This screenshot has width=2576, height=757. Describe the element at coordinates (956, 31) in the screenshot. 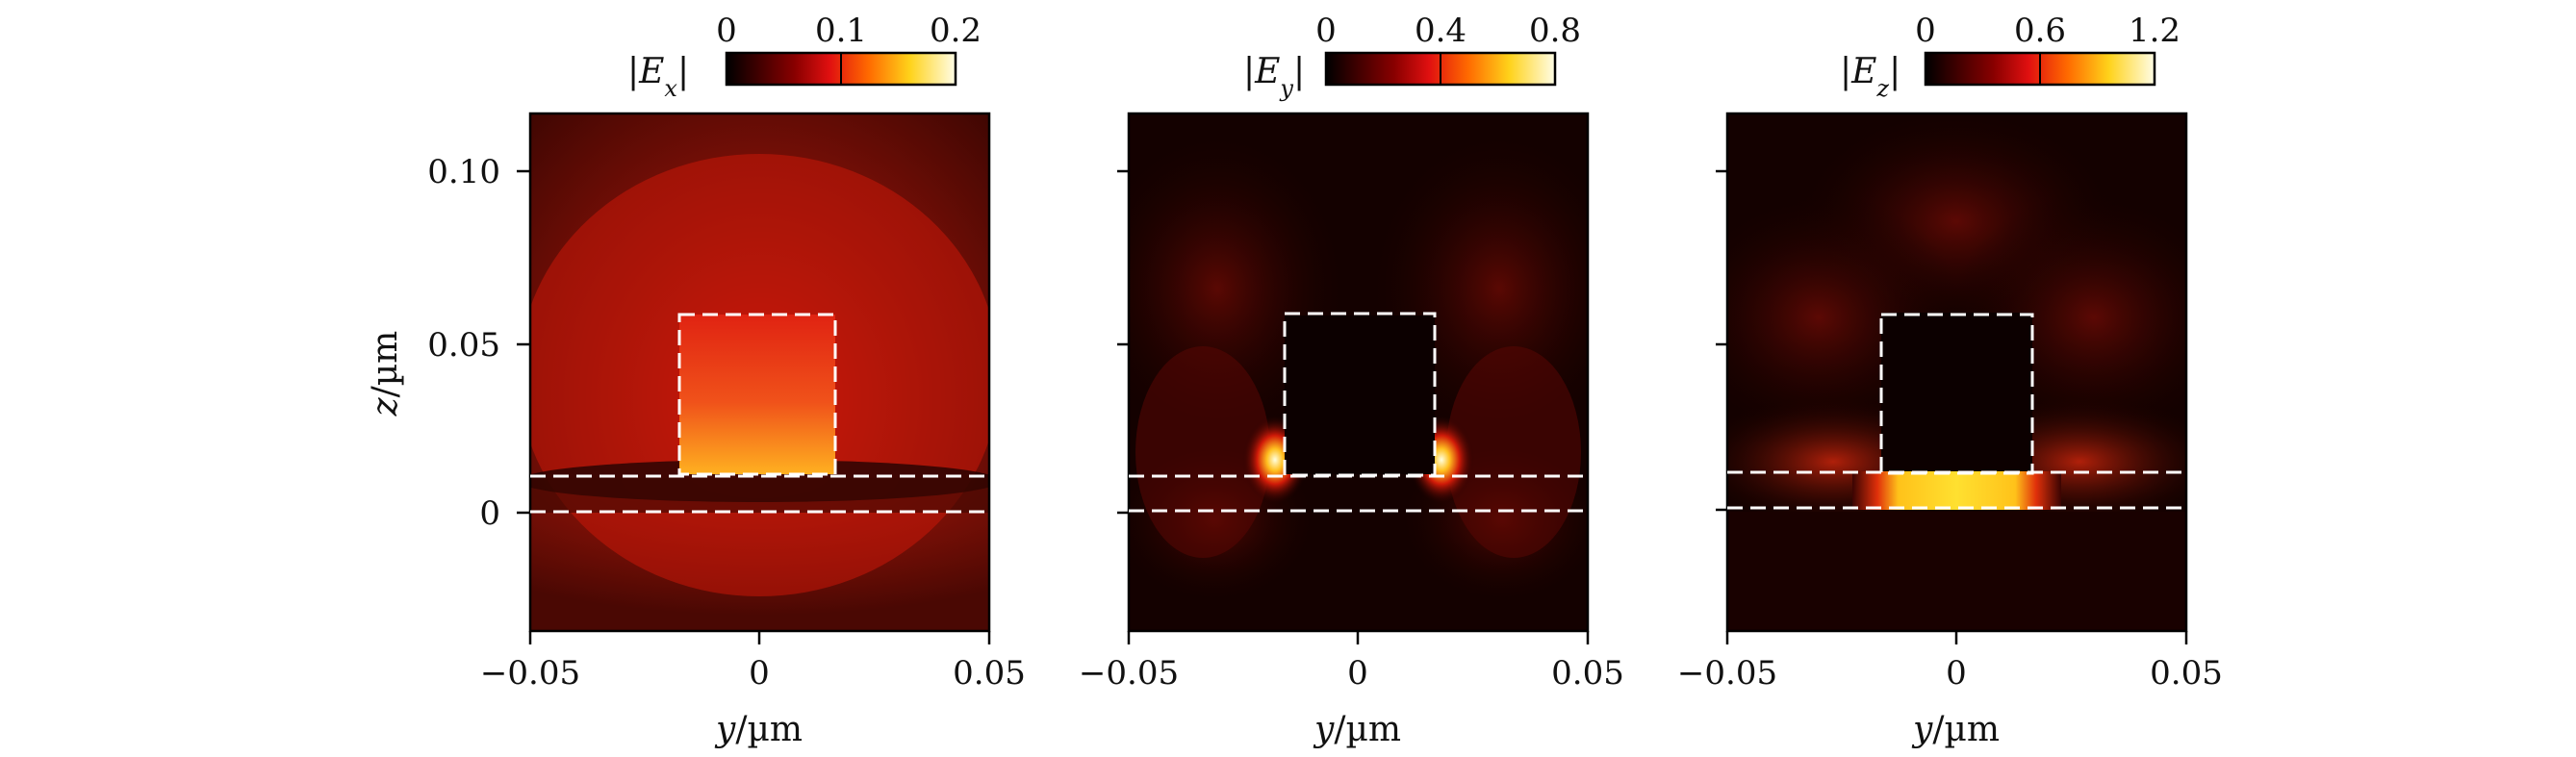

I see `colorbar-tick-label: 0.2` at that location.